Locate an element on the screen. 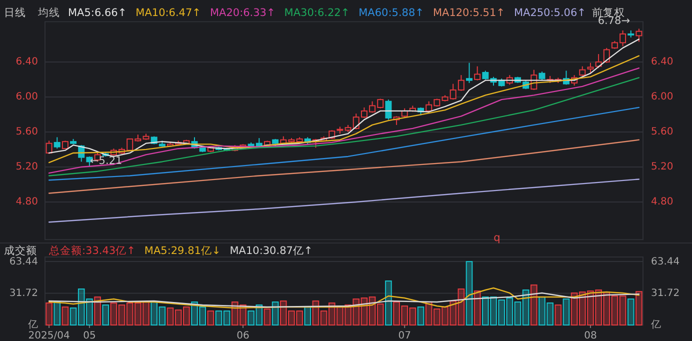 Image resolution: width=692 pixels, height=341 pixels. x-tick-label: 2025/04 is located at coordinates (49, 335).